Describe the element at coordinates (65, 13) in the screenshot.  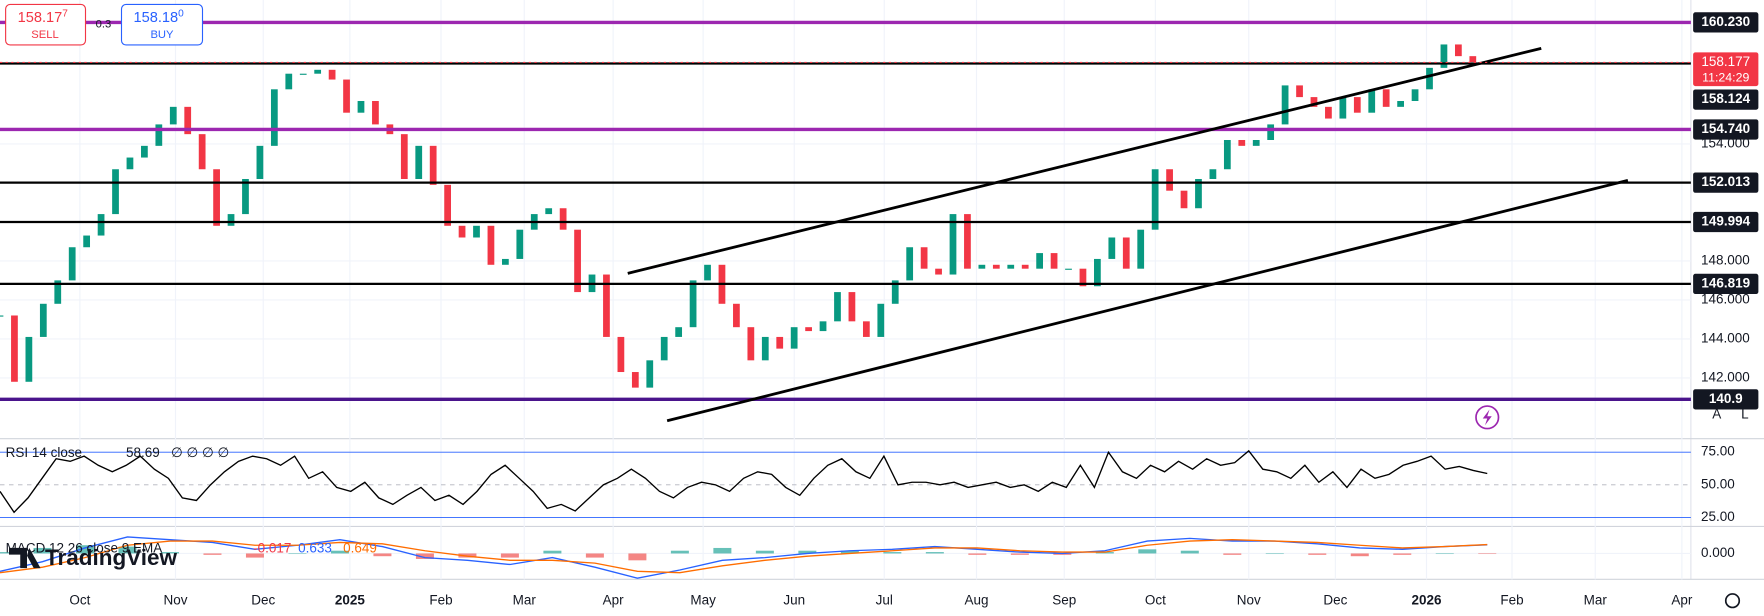
I see `sell-pipette: 7` at that location.